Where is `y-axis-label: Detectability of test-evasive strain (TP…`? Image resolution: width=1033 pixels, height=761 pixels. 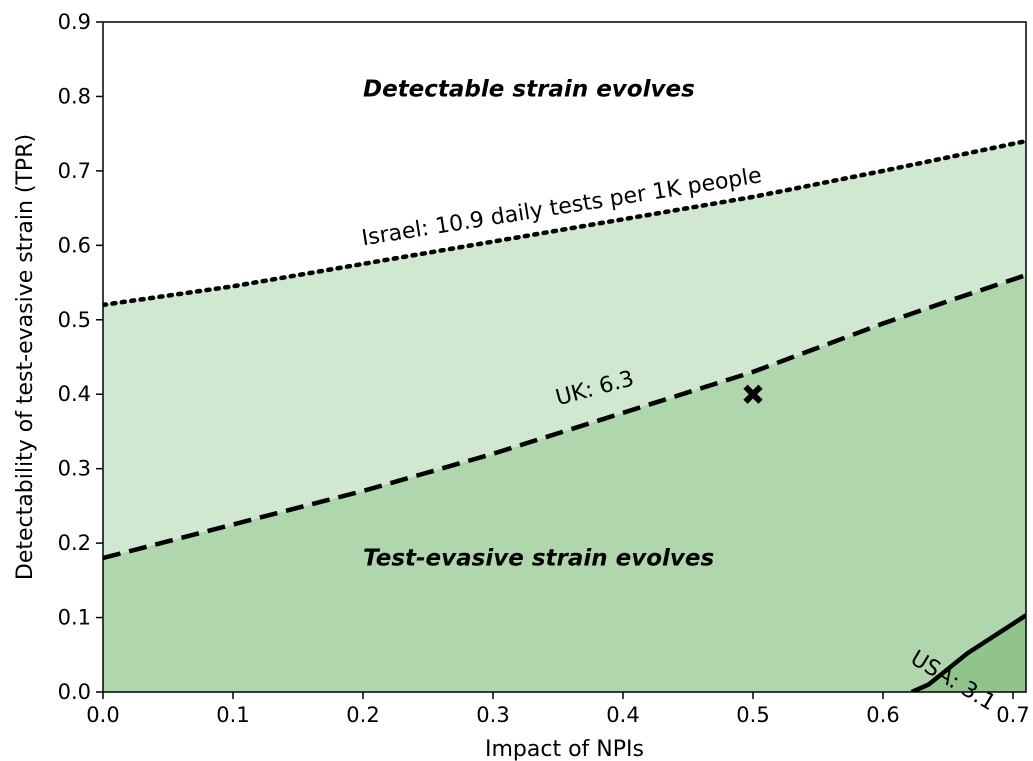 y-axis-label: Detectability of test-evasive strain (TP… is located at coordinates (25, 357).